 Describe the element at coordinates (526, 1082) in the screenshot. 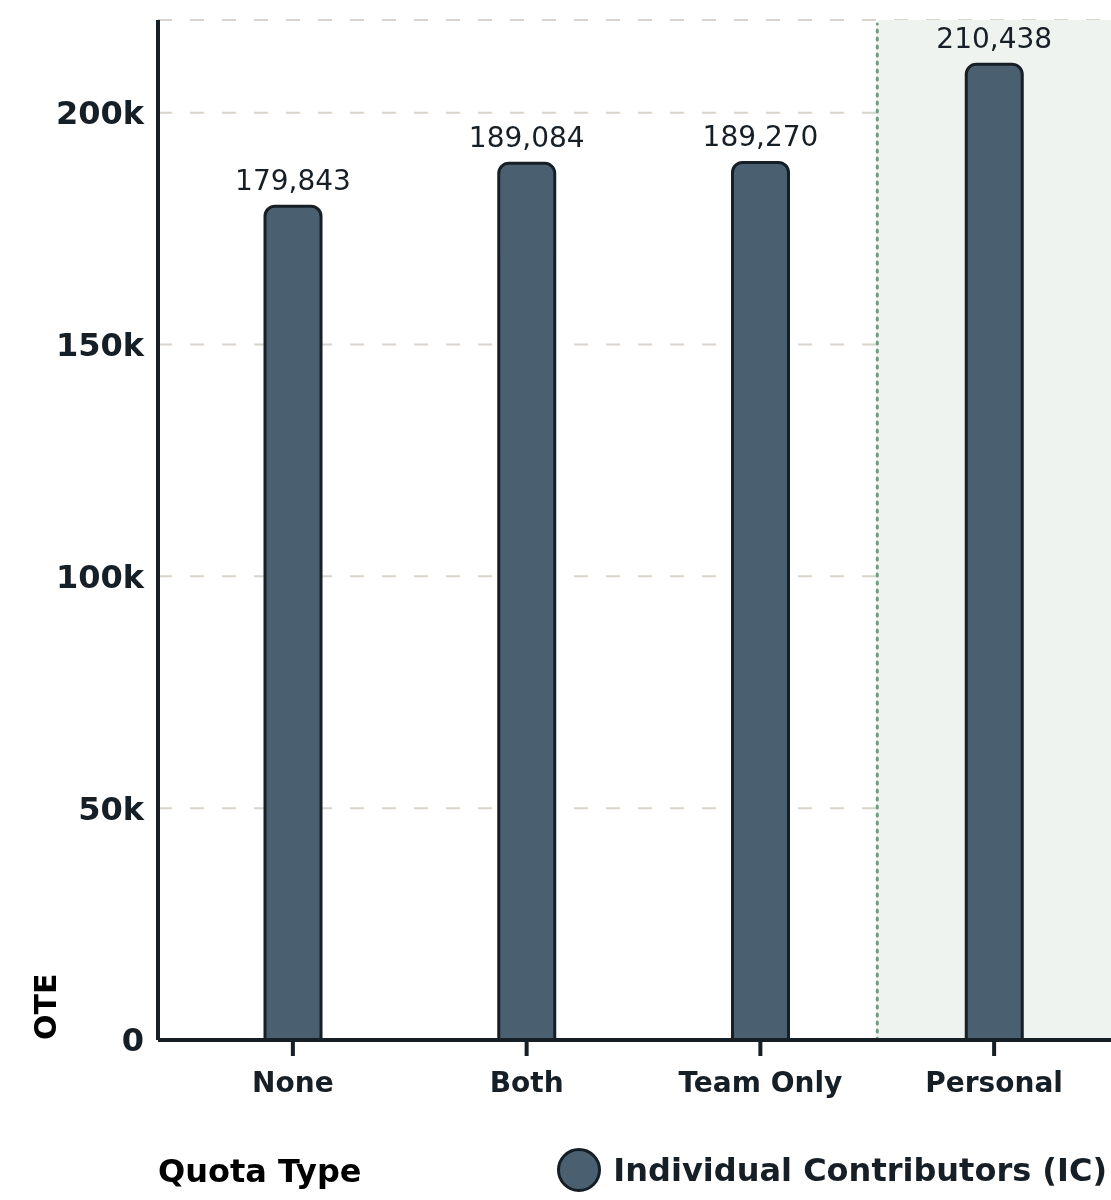

I see `x-tick-label: Both` at that location.